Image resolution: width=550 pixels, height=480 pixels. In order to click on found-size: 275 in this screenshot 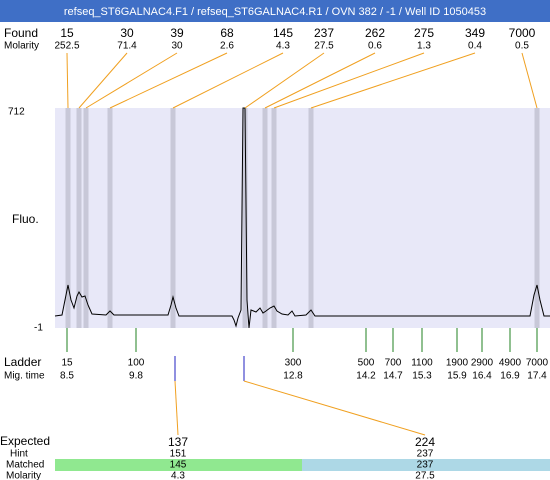, I will do `click(424, 33)`.